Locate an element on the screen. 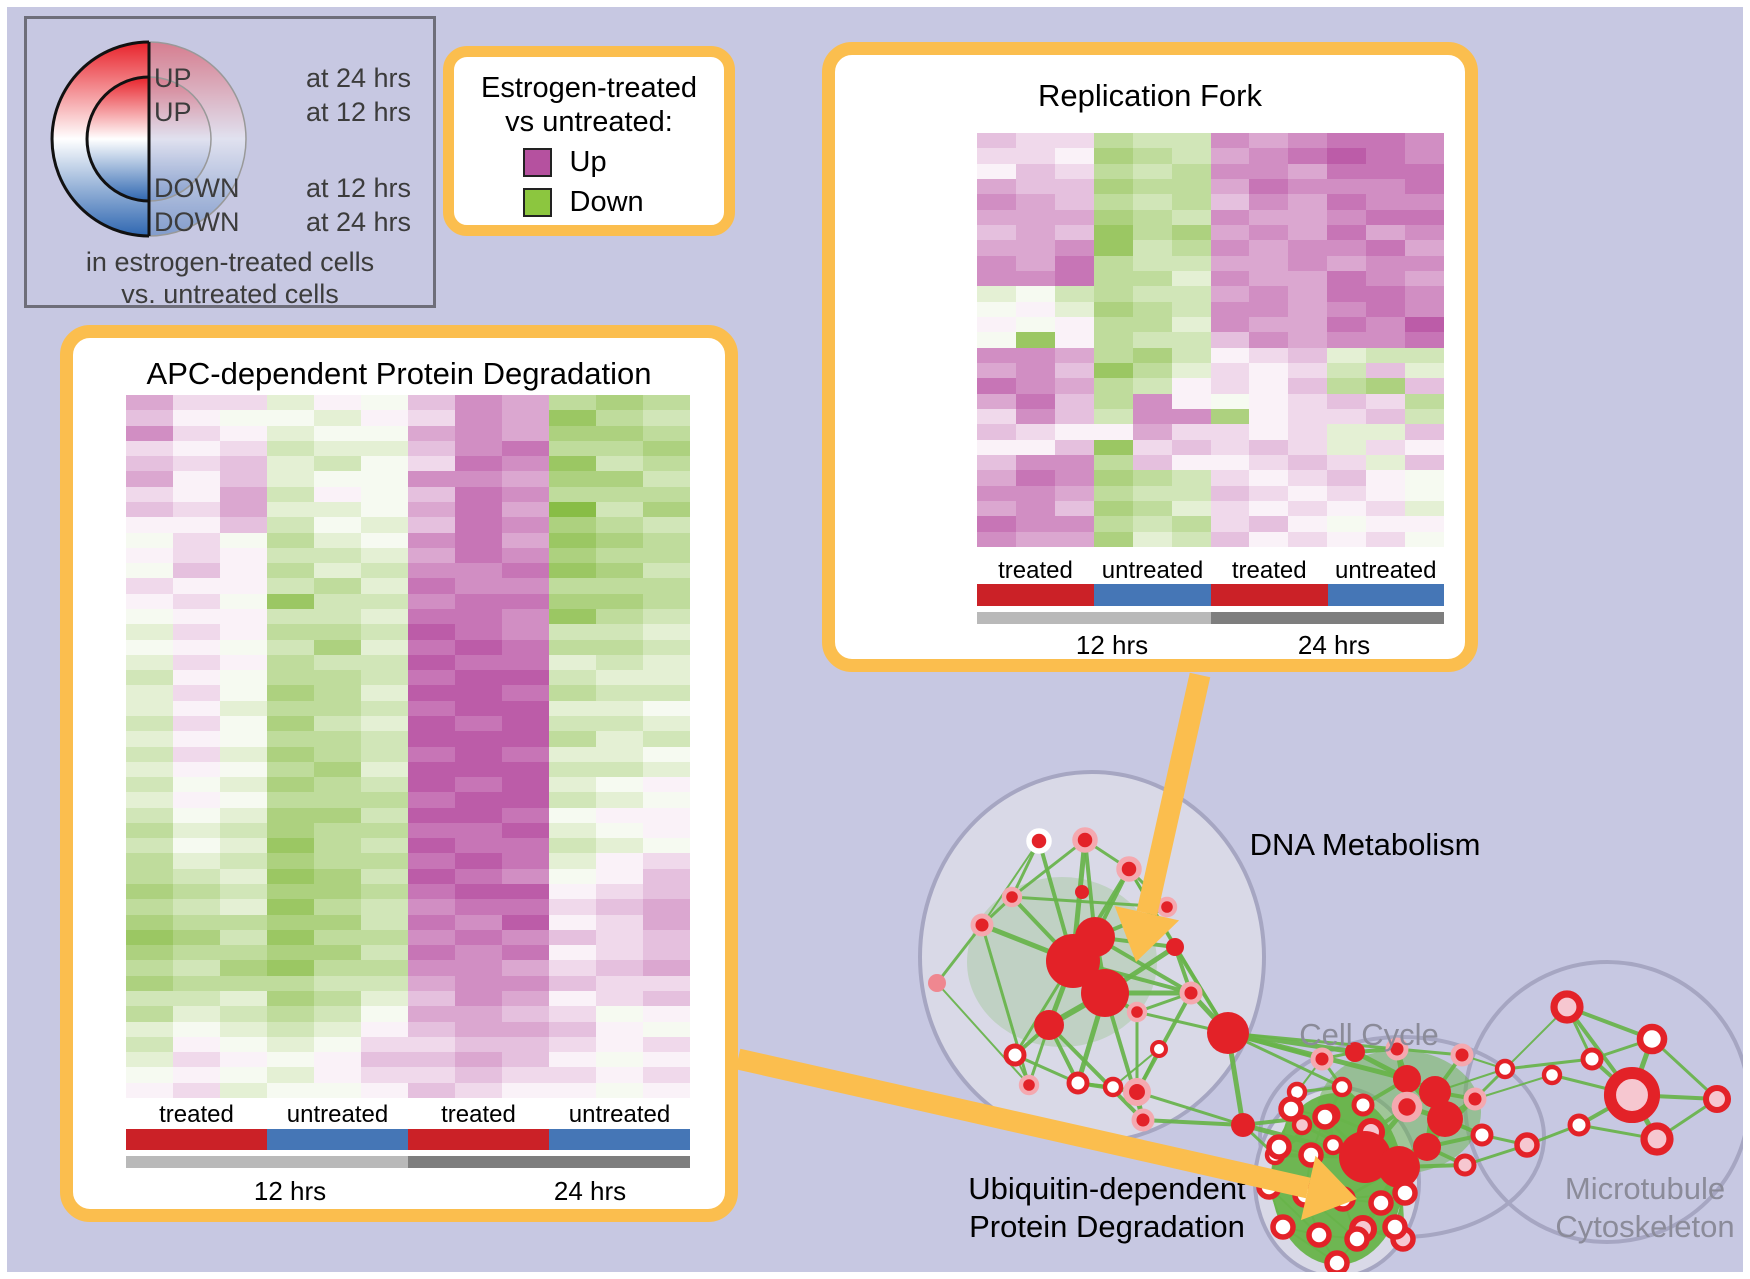 The image size is (1750, 1279). updown-direction-label: UP is located at coordinates (173, 112).